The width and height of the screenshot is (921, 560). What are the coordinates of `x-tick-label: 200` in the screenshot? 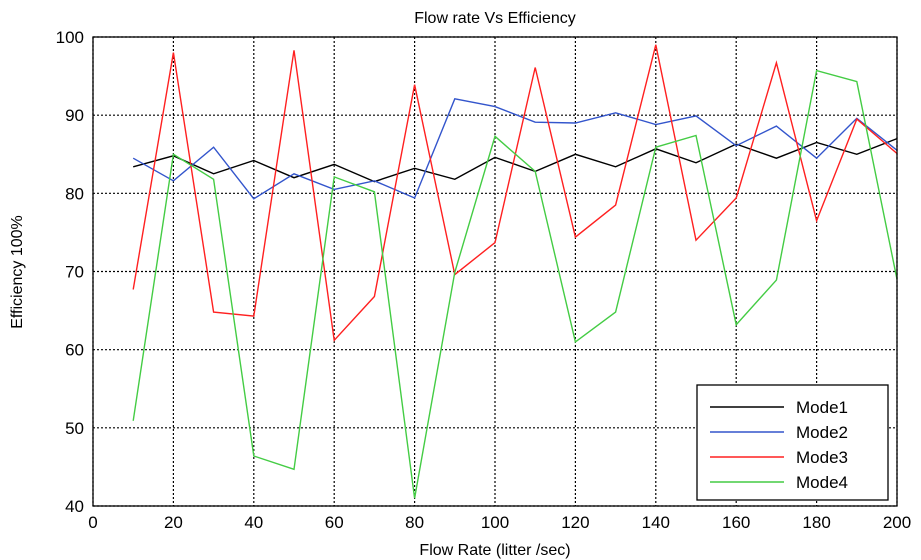 It's located at (897, 522).